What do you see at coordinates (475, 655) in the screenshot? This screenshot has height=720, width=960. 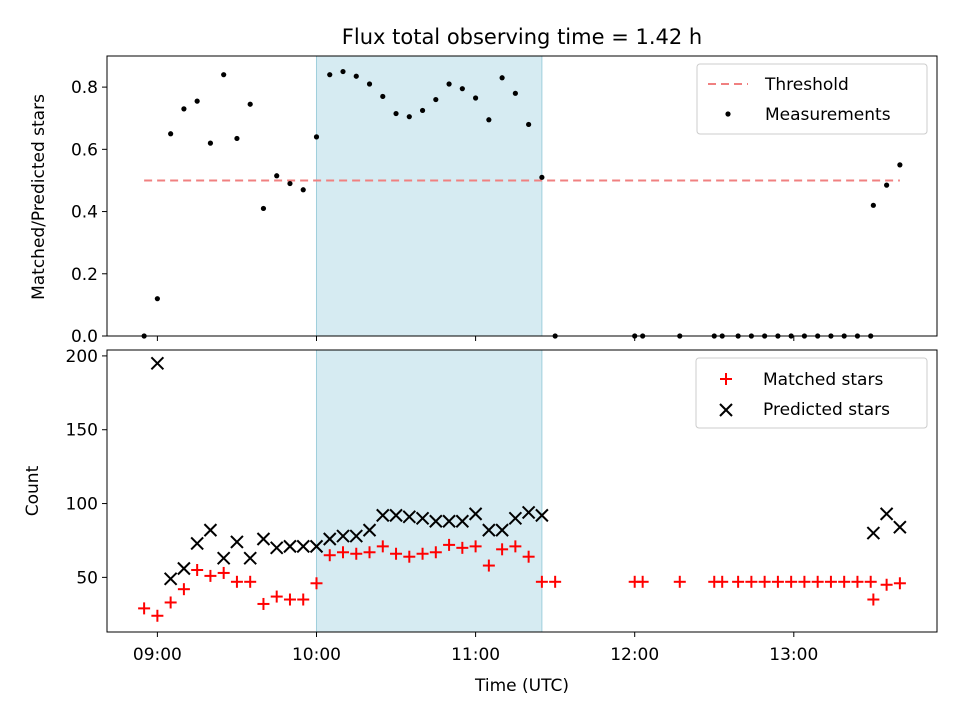 I see `x-tick-label: 11:00` at bounding box center [475, 655].